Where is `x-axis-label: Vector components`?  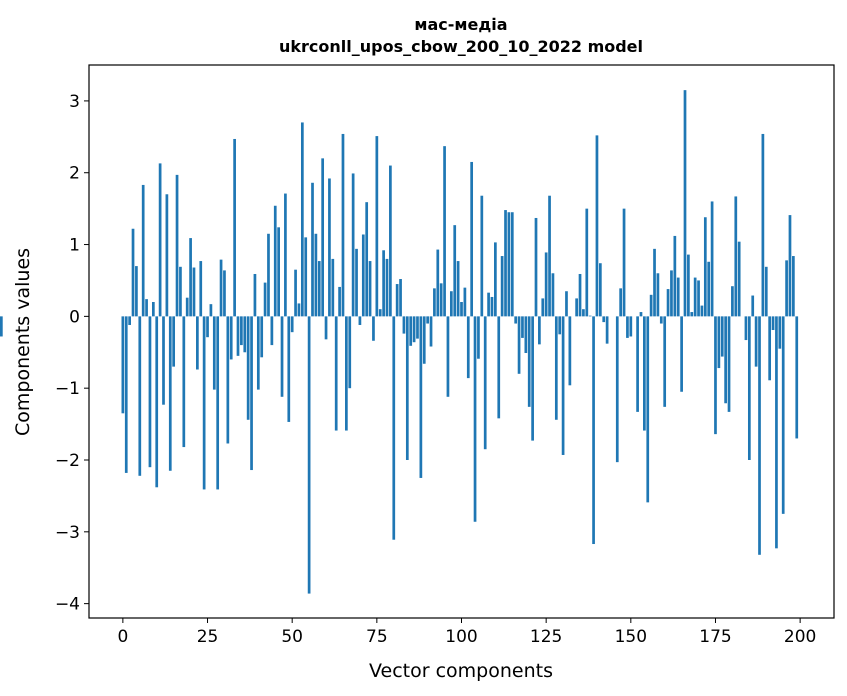 x-axis-label: Vector components is located at coordinates (461, 671).